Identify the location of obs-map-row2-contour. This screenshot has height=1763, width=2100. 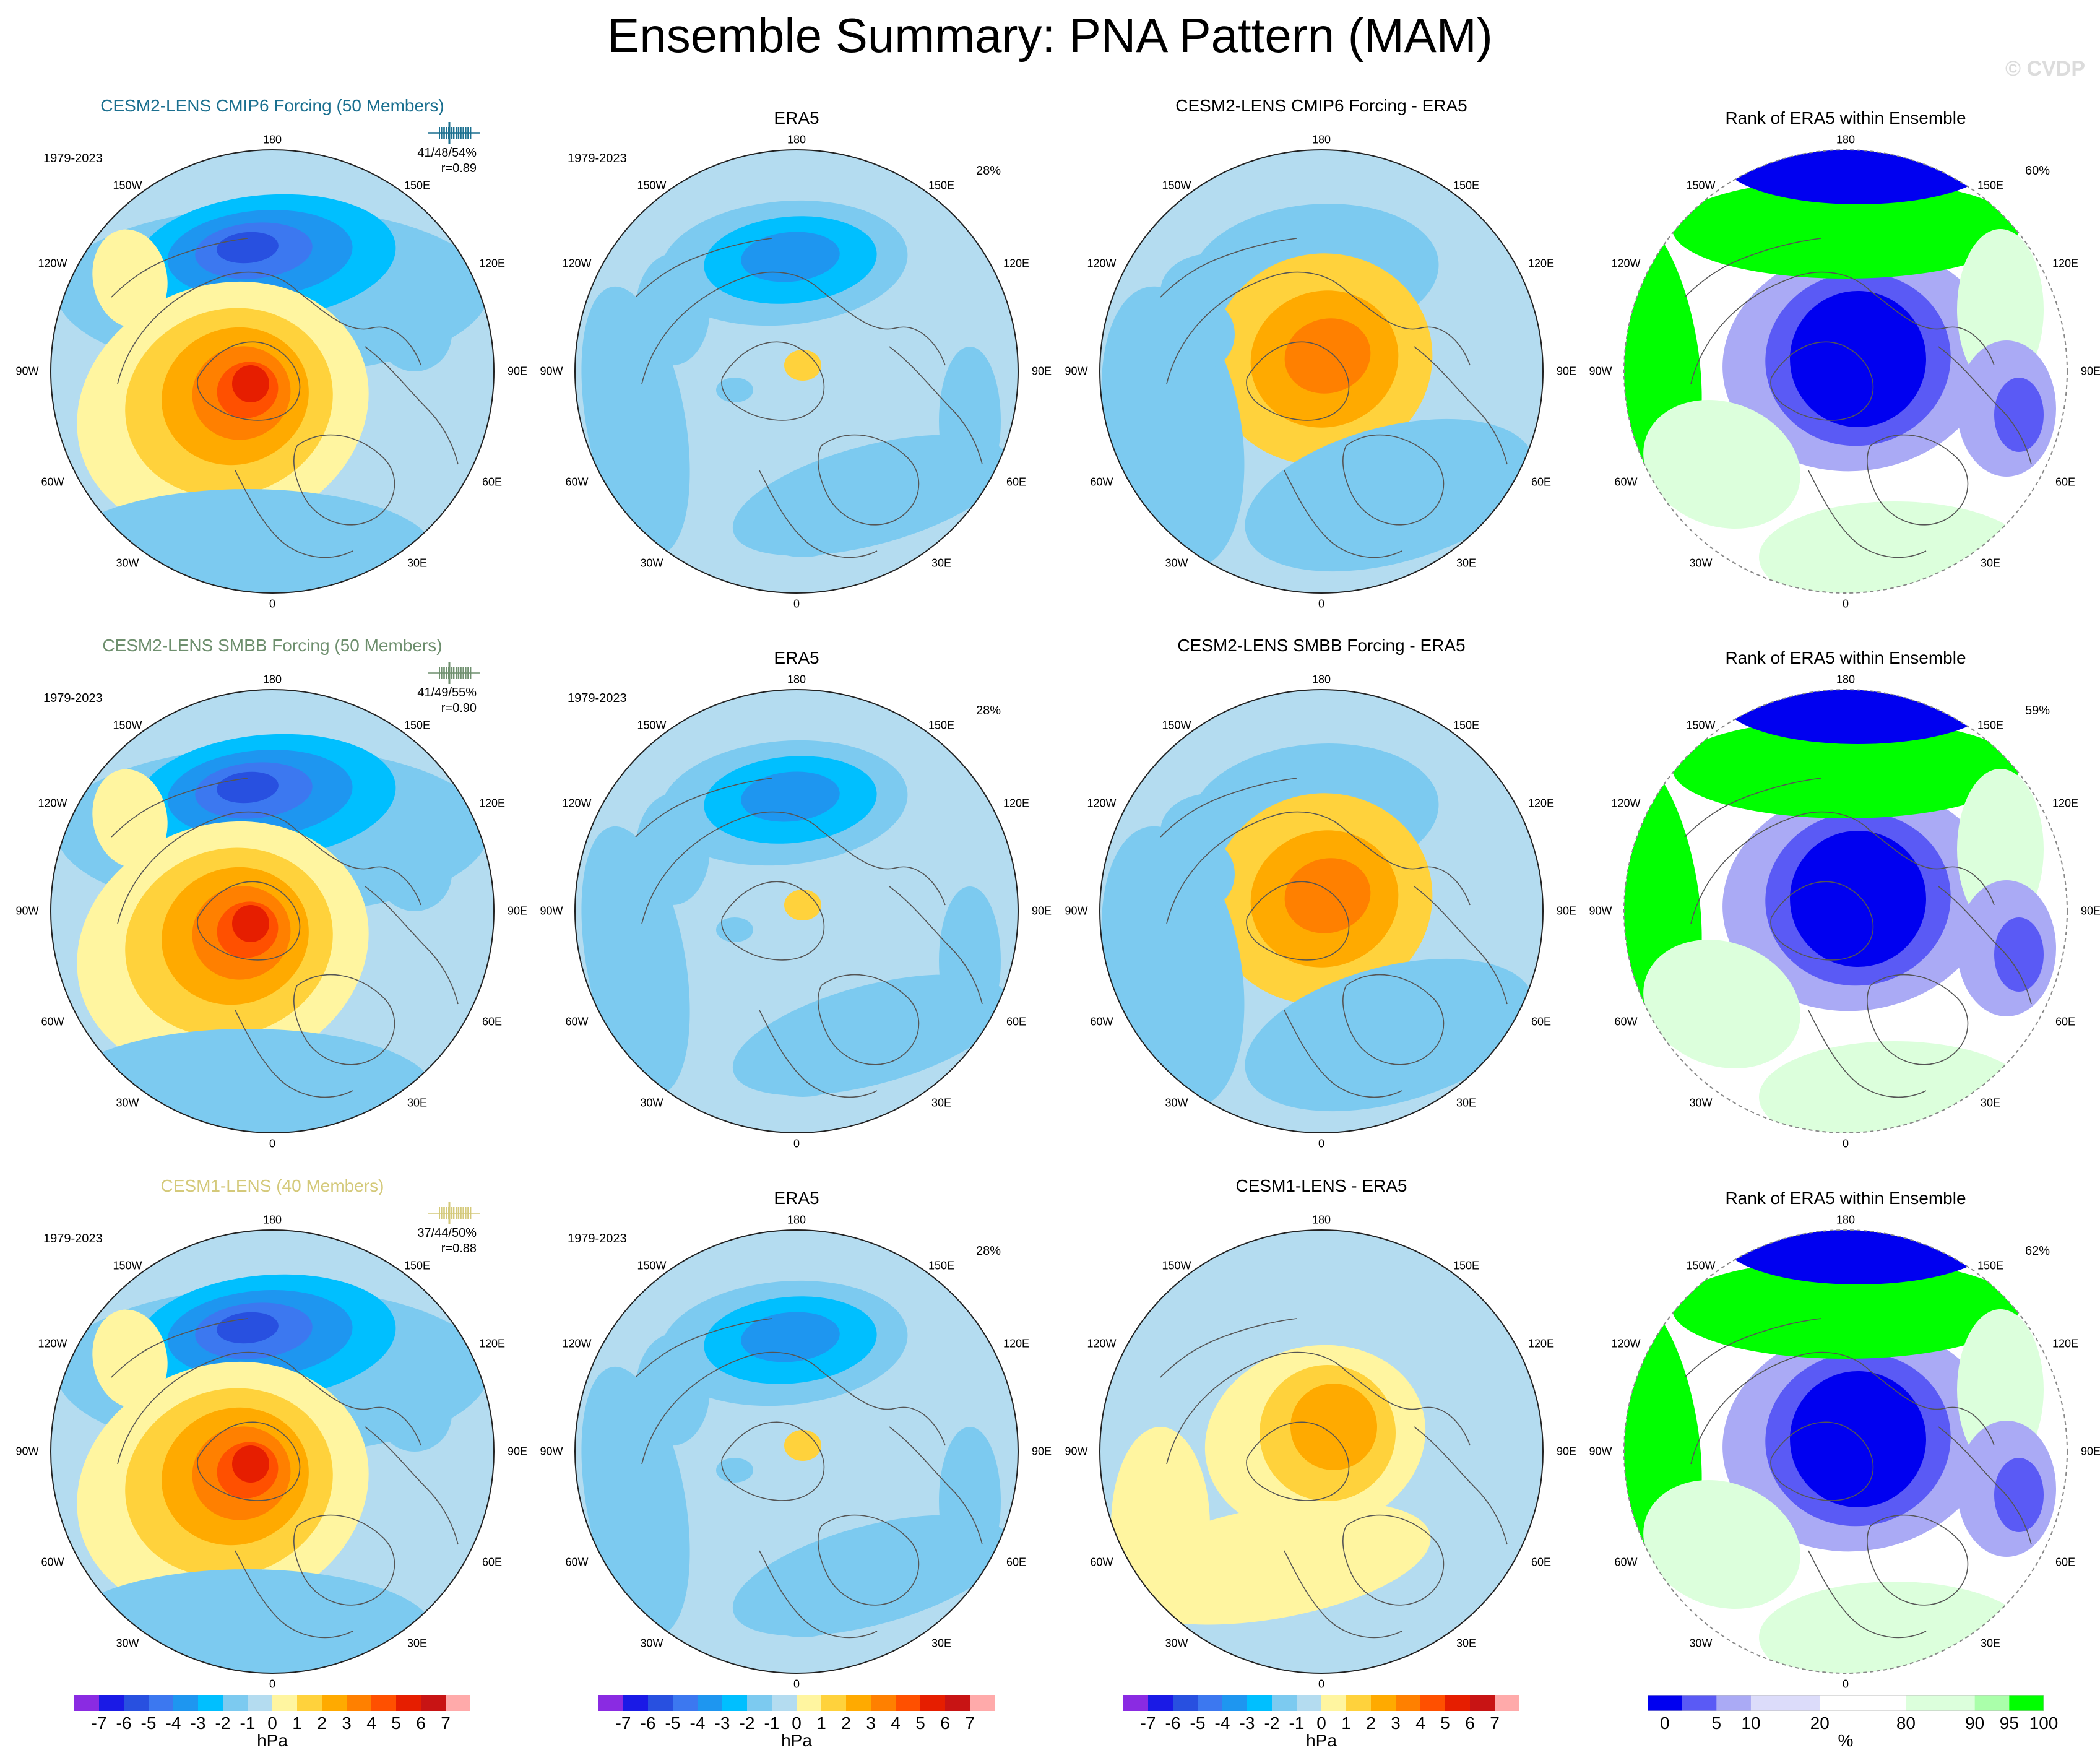
(970, 960).